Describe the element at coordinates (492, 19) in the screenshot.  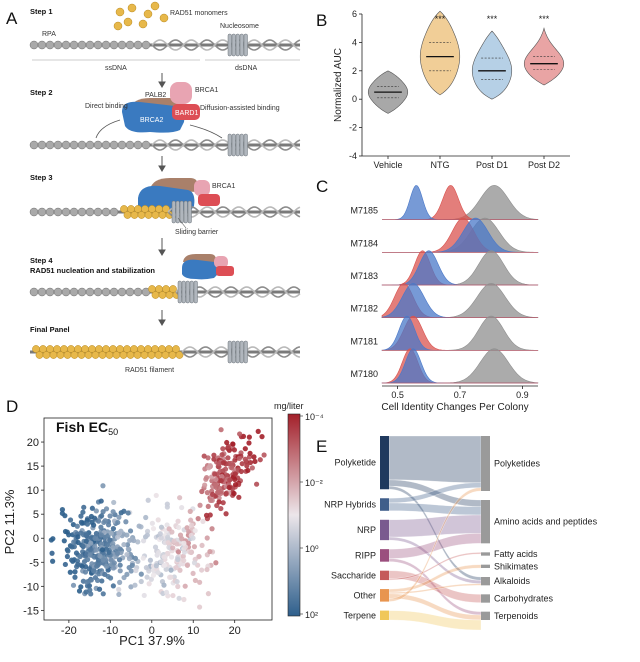
I see `violin-significance: ***` at that location.